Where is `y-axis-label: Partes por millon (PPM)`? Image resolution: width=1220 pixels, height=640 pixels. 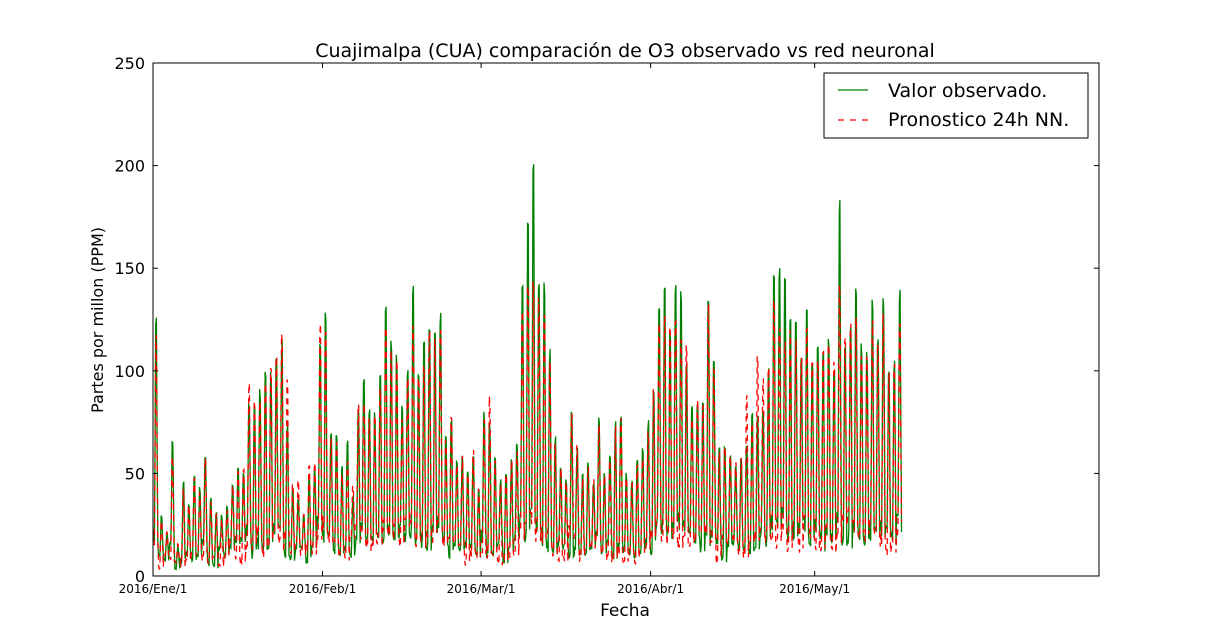
y-axis-label: Partes por millon (PPM) is located at coordinates (97, 320).